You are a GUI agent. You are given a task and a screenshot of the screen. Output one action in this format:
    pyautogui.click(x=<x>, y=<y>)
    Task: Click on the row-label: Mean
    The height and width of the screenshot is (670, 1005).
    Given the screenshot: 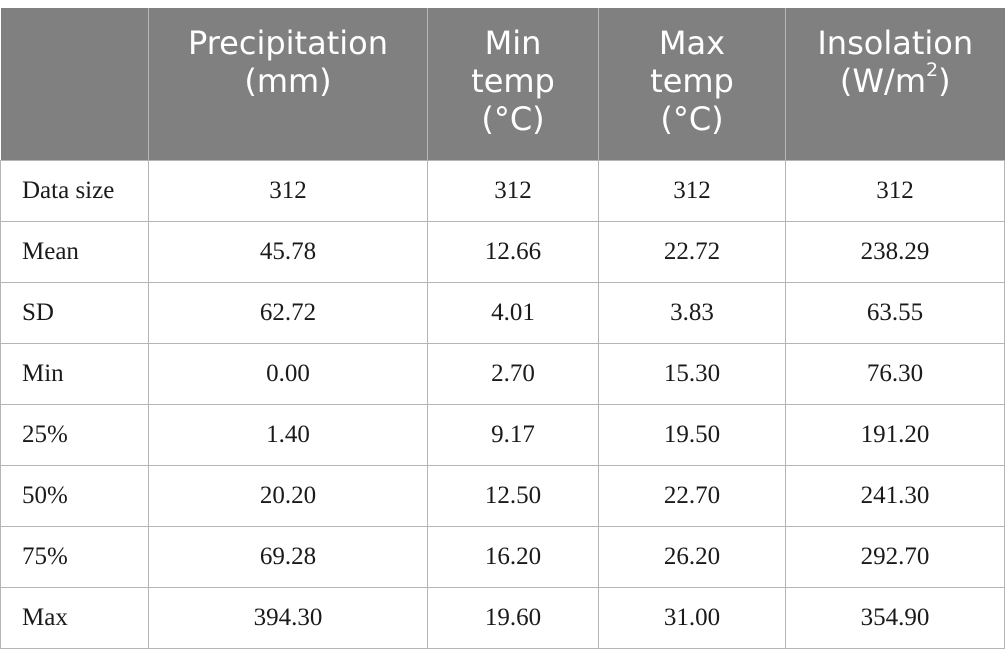 What is the action you would take?
    pyautogui.click(x=74, y=252)
    